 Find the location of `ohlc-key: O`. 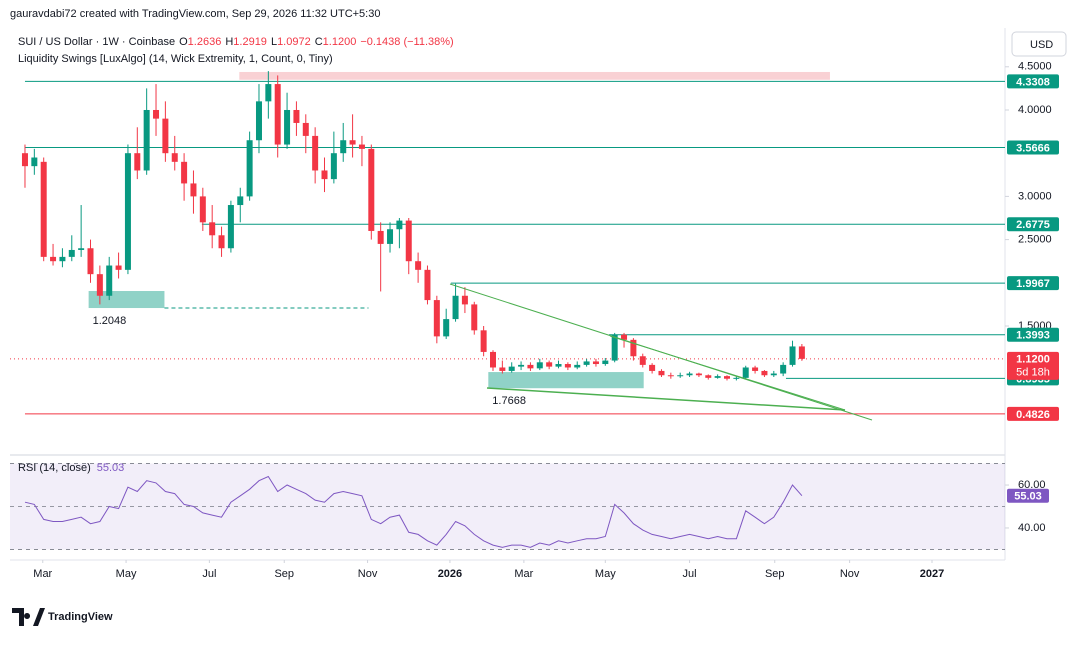

ohlc-key: O is located at coordinates (183, 42).